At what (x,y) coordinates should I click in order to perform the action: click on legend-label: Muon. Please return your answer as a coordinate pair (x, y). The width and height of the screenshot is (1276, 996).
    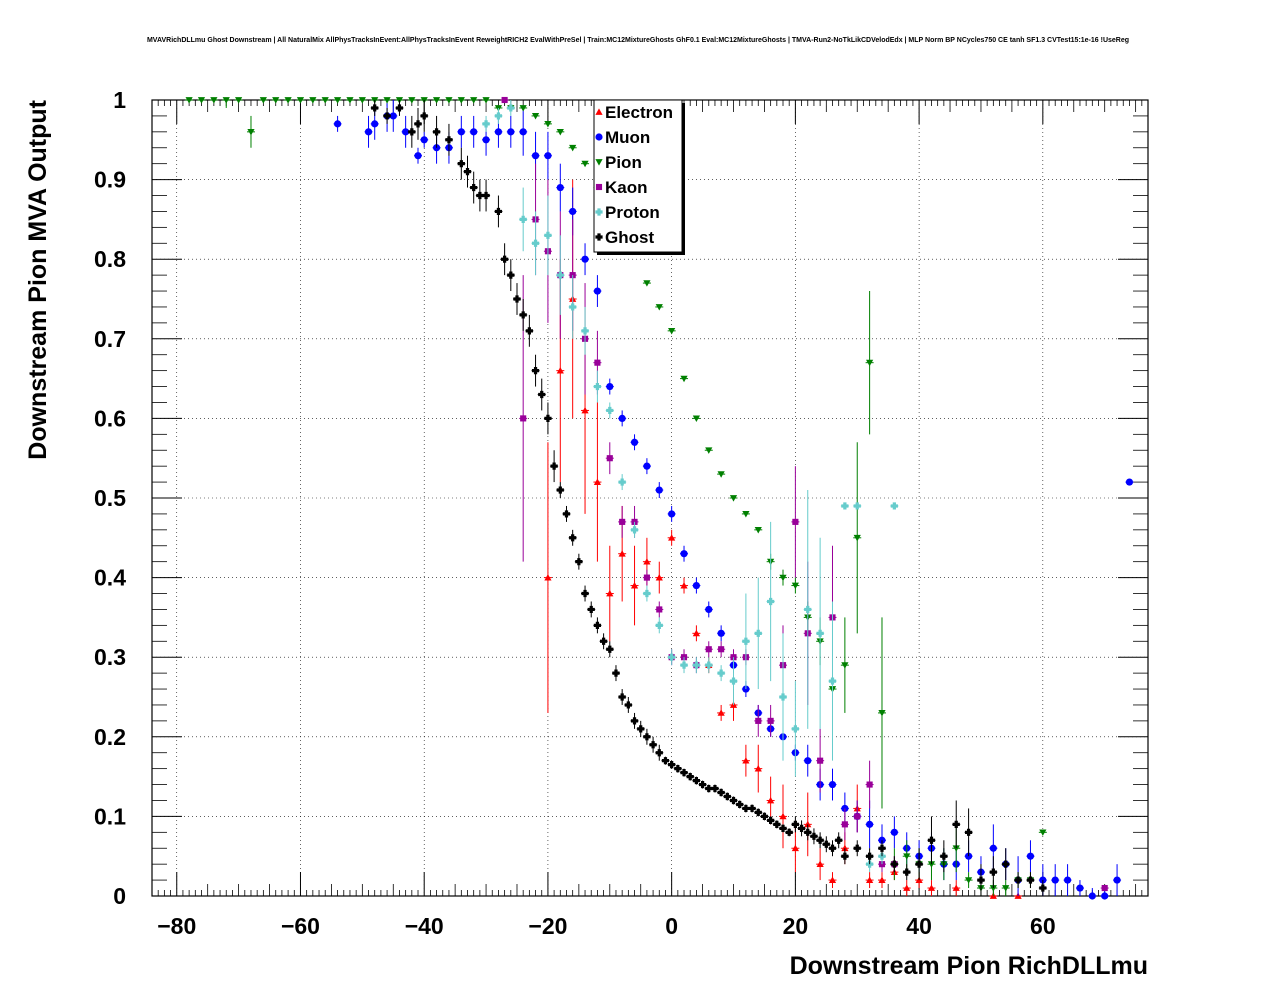
    Looking at the image, I should click on (627, 137).